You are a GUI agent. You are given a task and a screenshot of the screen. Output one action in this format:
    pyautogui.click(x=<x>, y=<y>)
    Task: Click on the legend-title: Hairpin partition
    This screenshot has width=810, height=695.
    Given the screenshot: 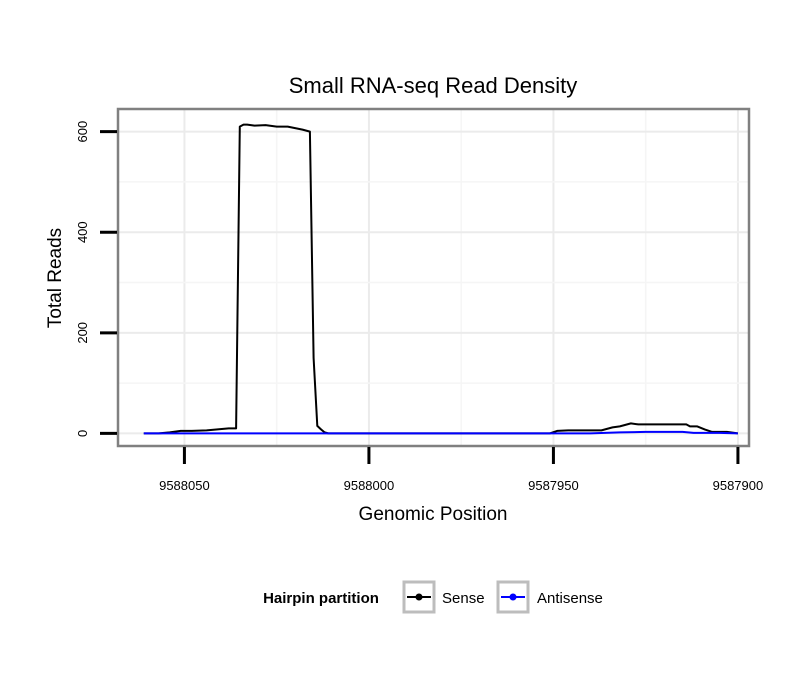 What is the action you would take?
    pyautogui.click(x=321, y=598)
    